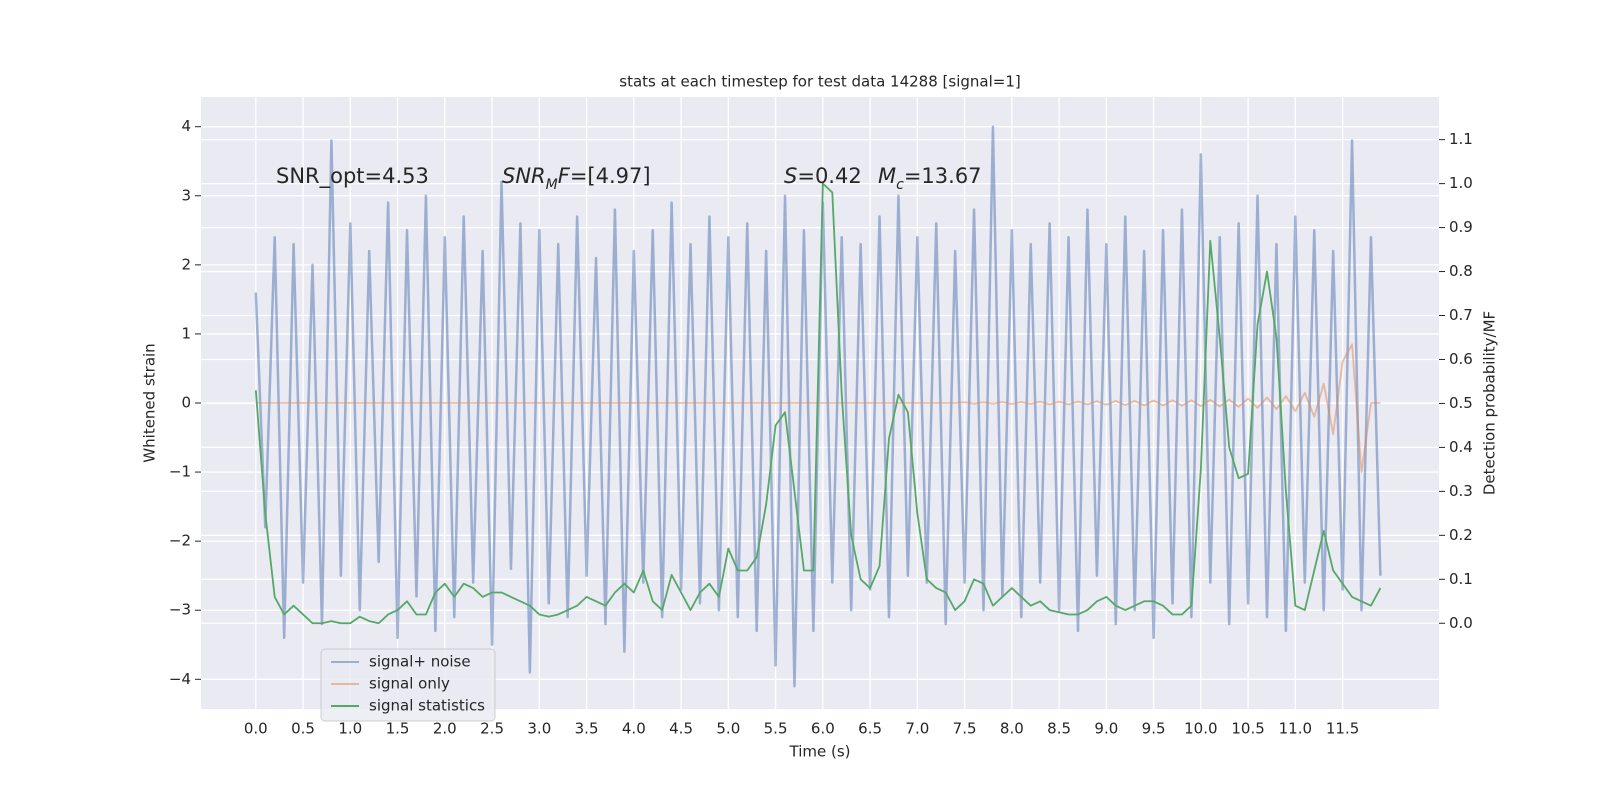 The image size is (1600, 800). I want to click on y2-tick-label: 0.0, so click(1461, 623).